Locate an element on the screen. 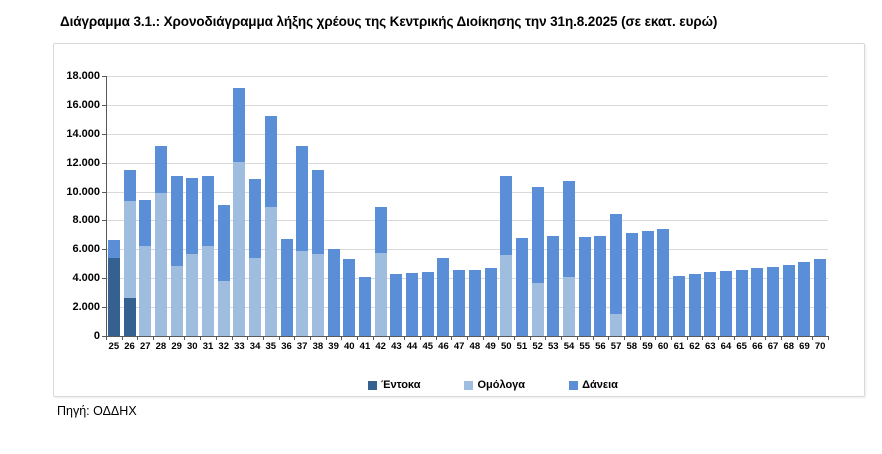 The image size is (882, 454). y-tick-label: 10.000 is located at coordinates (83, 191).